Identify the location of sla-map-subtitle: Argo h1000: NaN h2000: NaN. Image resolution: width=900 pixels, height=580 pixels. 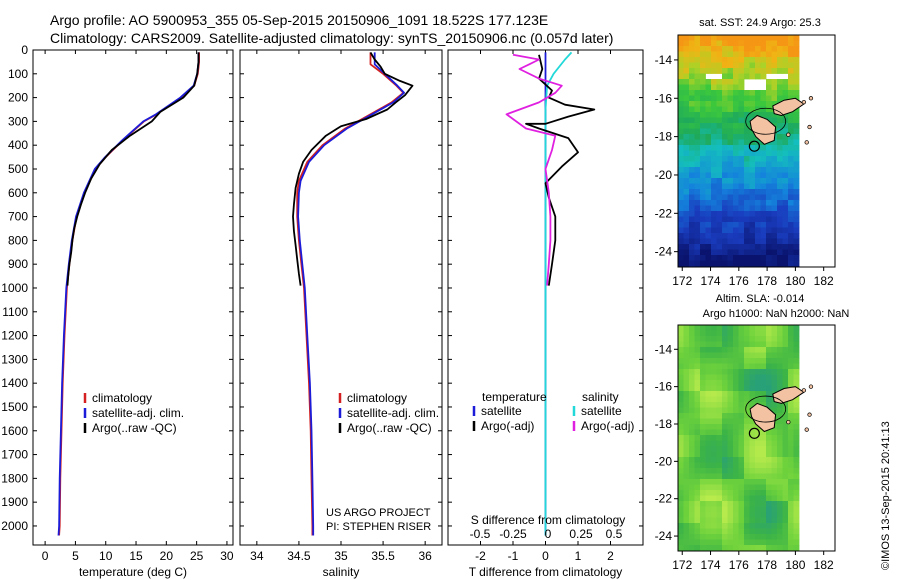
(776, 314).